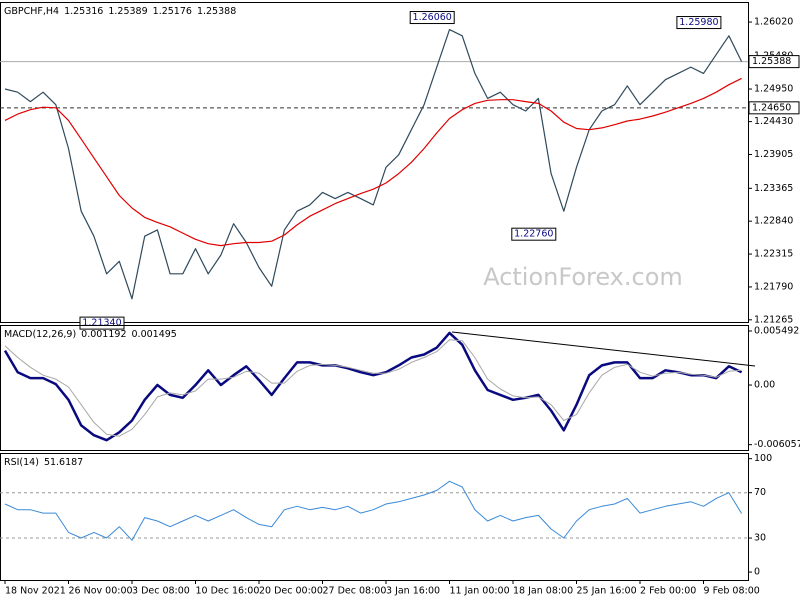 The height and width of the screenshot is (604, 800). Describe the element at coordinates (291, 591) in the screenshot. I see `x-tick-label: 20 Dec 00:00` at that location.